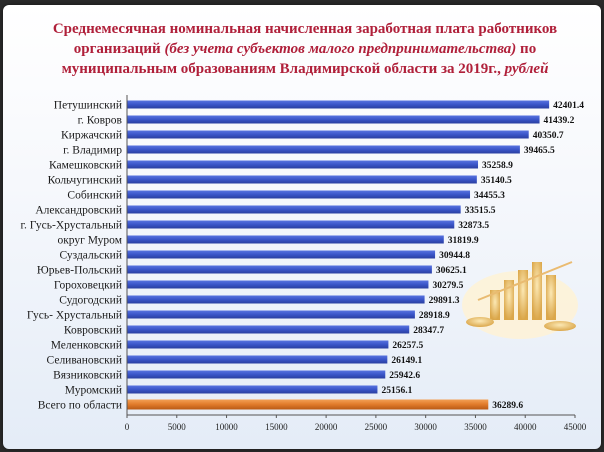 The width and height of the screenshot is (604, 452). I want to click on category-label-3: г. Владимир, so click(92, 151).